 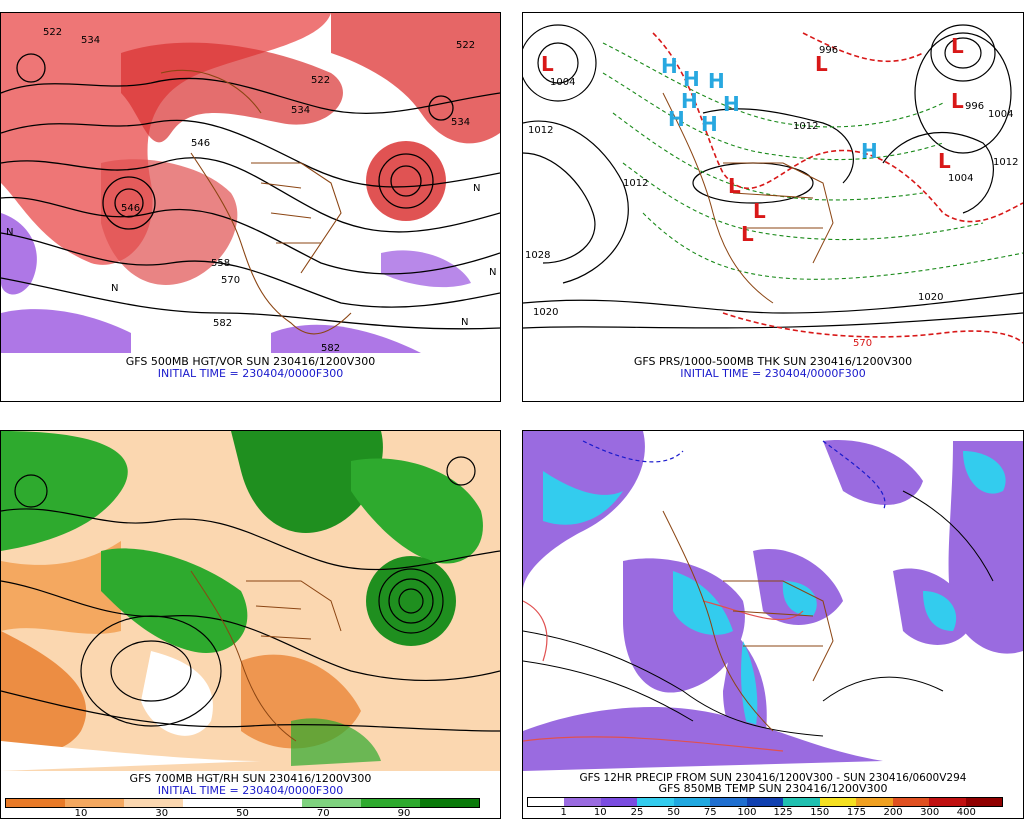 I want to click on panel-title: GFS 700MB HGT/RH SUN 230416/1200V300, so click(x=250, y=778).